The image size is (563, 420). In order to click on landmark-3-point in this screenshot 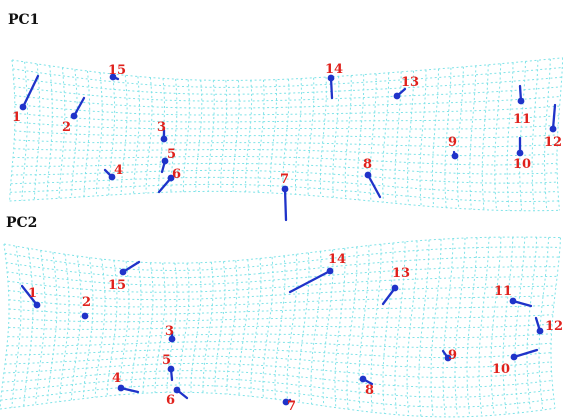, I will do `click(164, 139)`.